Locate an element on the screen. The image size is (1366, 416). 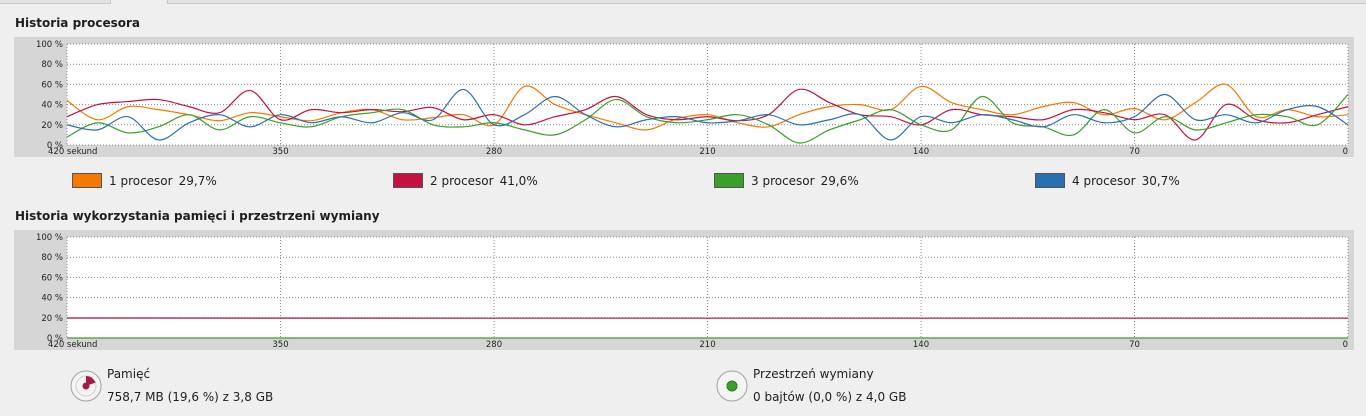
tab-strip is located at coordinates (683, 2).